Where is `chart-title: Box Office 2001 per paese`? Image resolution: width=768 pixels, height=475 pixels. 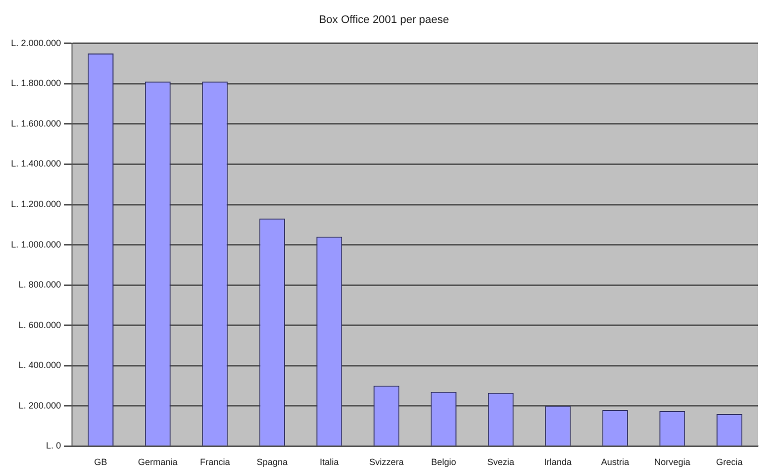
chart-title: Box Office 2001 per paese is located at coordinates (384, 20).